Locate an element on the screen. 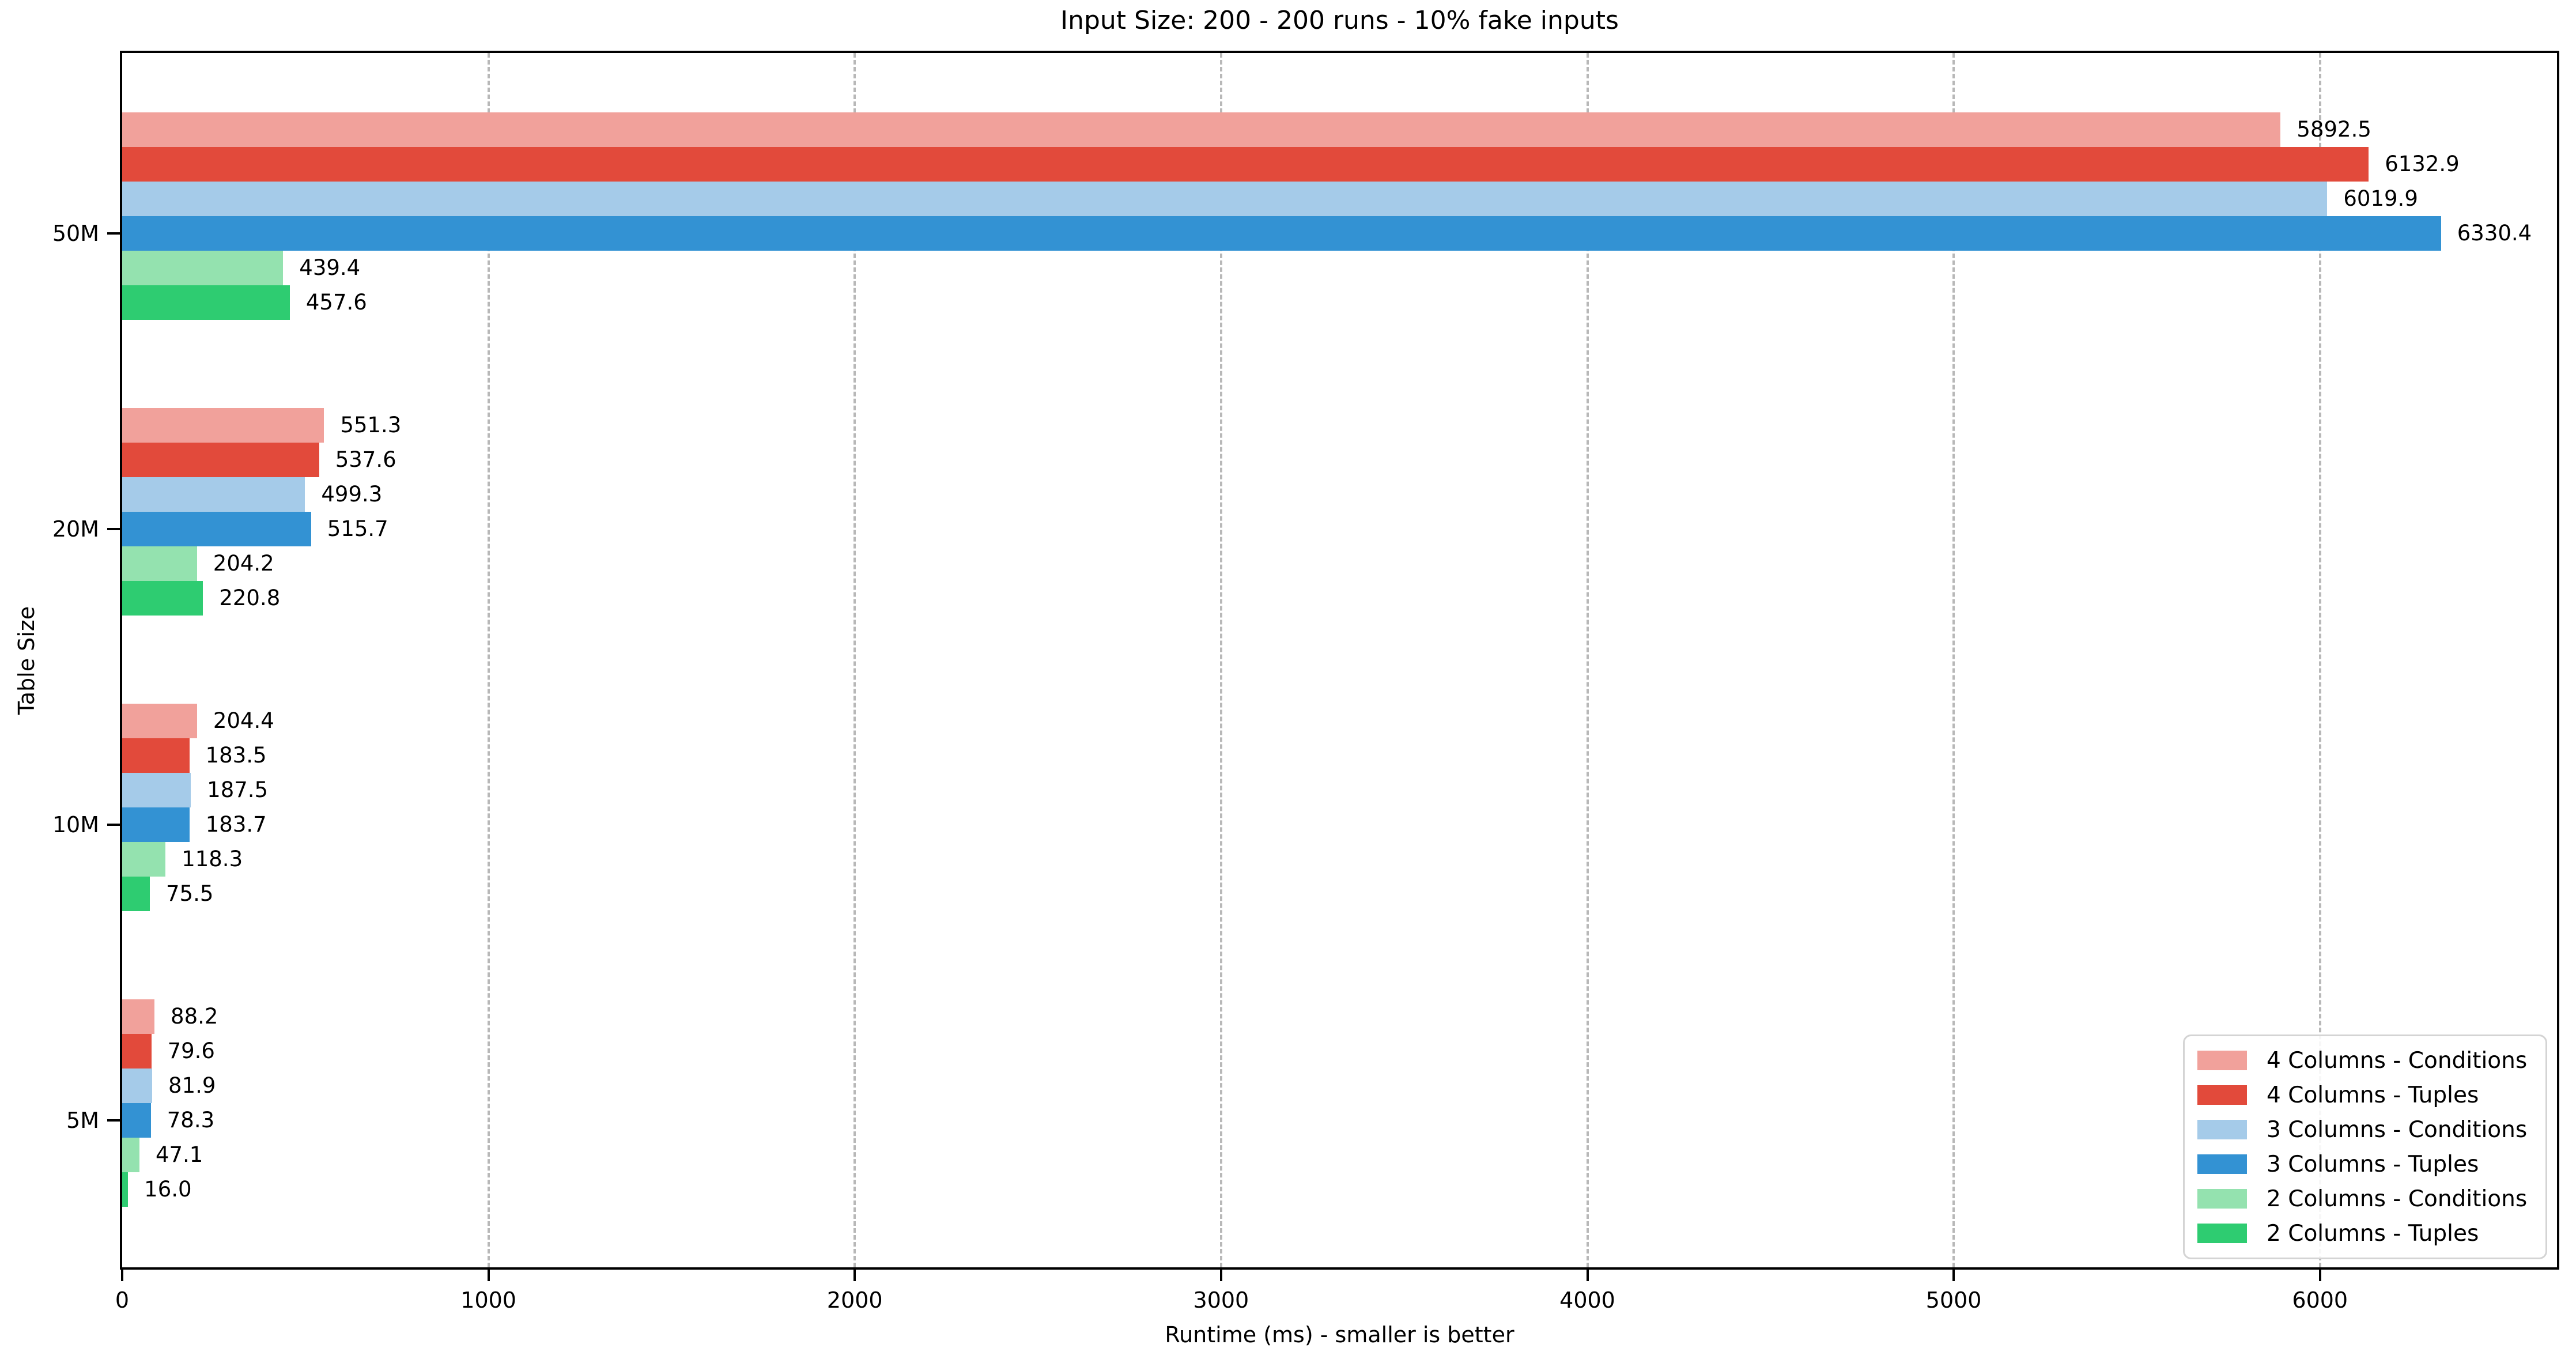 The height and width of the screenshot is (1363, 2576). x-axis-label: Runtime (ms) - smaller is better is located at coordinates (1340, 1334).